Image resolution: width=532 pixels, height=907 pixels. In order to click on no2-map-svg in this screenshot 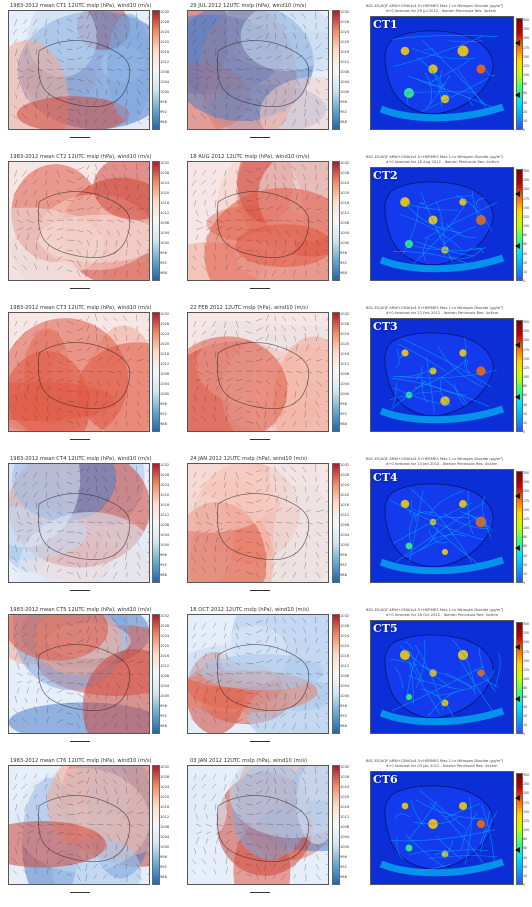, I will do `click(442, 828)`.